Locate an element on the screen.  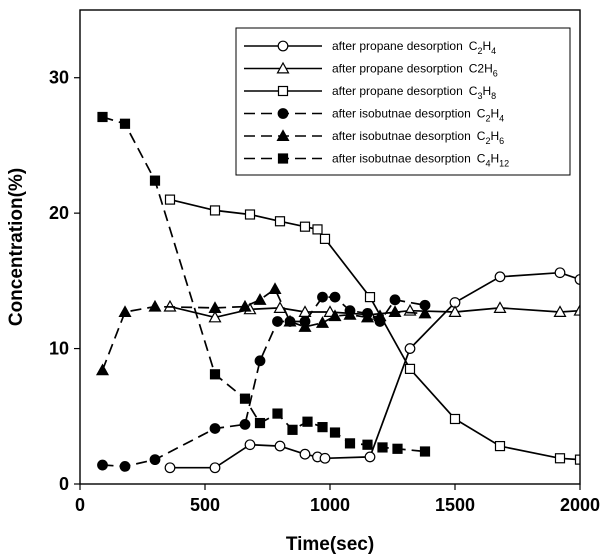
legend-label: after propane desorption C3H8 is located at coordinates (414, 92).